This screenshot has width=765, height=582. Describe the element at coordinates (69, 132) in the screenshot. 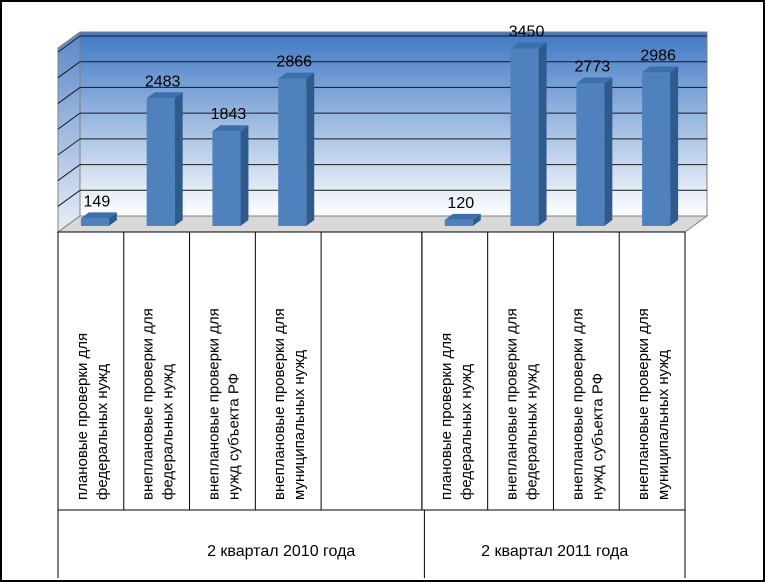

I see `side-wall` at that location.